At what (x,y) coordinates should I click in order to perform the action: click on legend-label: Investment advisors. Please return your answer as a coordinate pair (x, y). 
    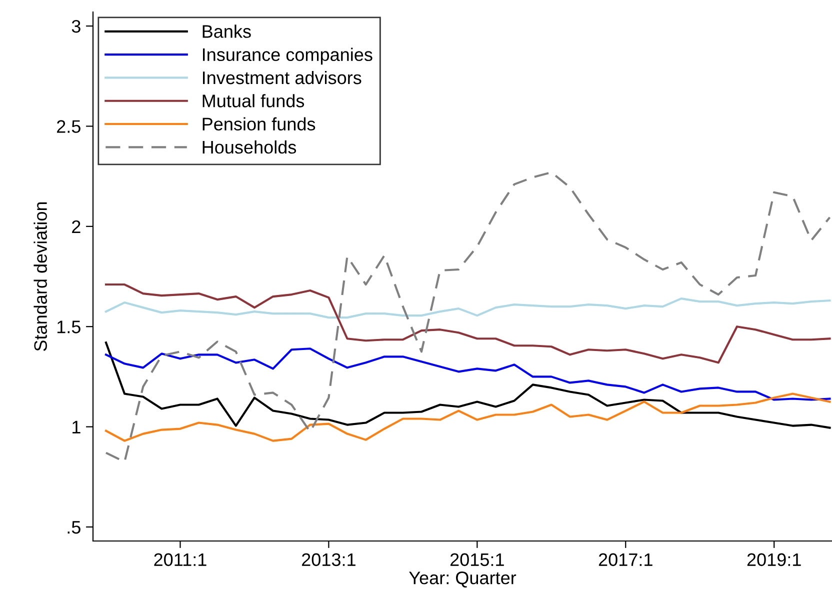
    Looking at the image, I should click on (282, 77).